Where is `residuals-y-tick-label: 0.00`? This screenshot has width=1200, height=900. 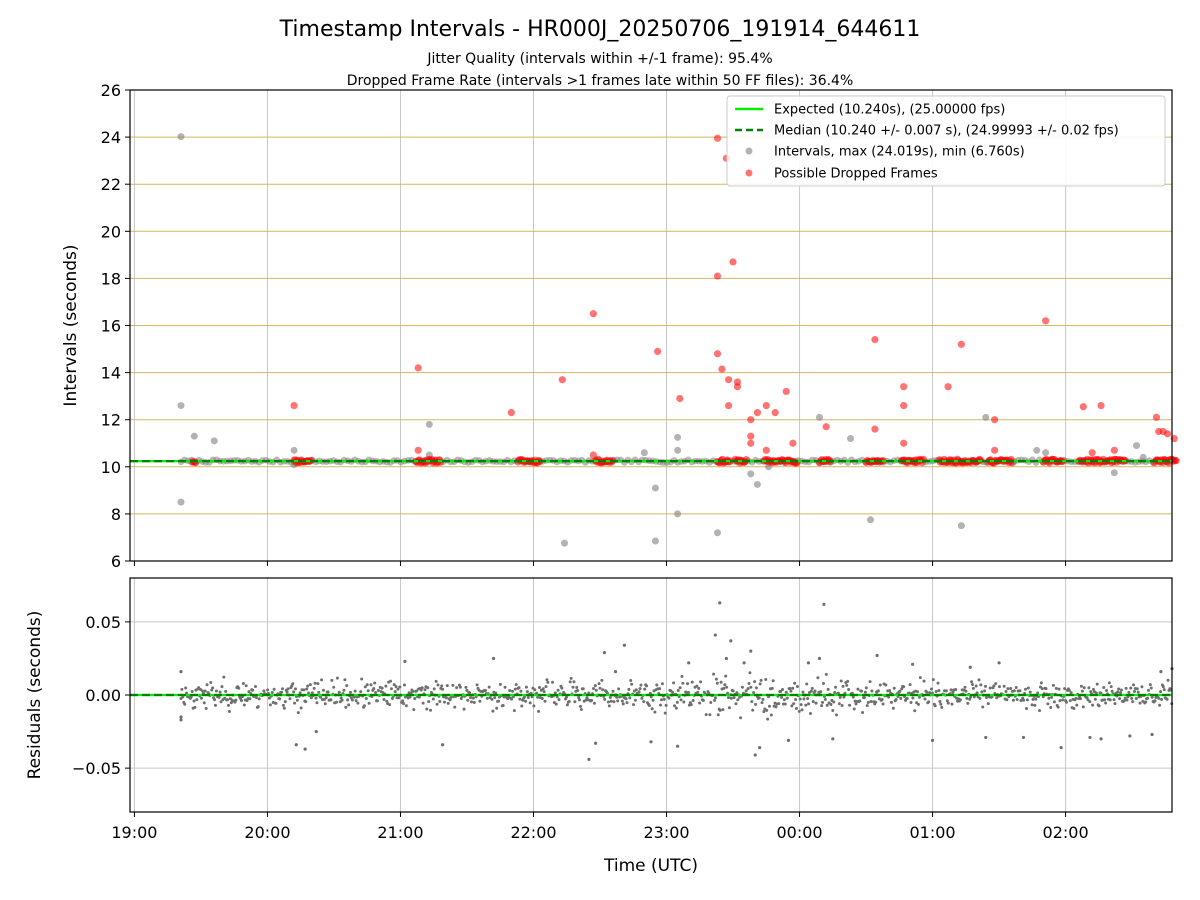 residuals-y-tick-label: 0.00 is located at coordinates (103, 695).